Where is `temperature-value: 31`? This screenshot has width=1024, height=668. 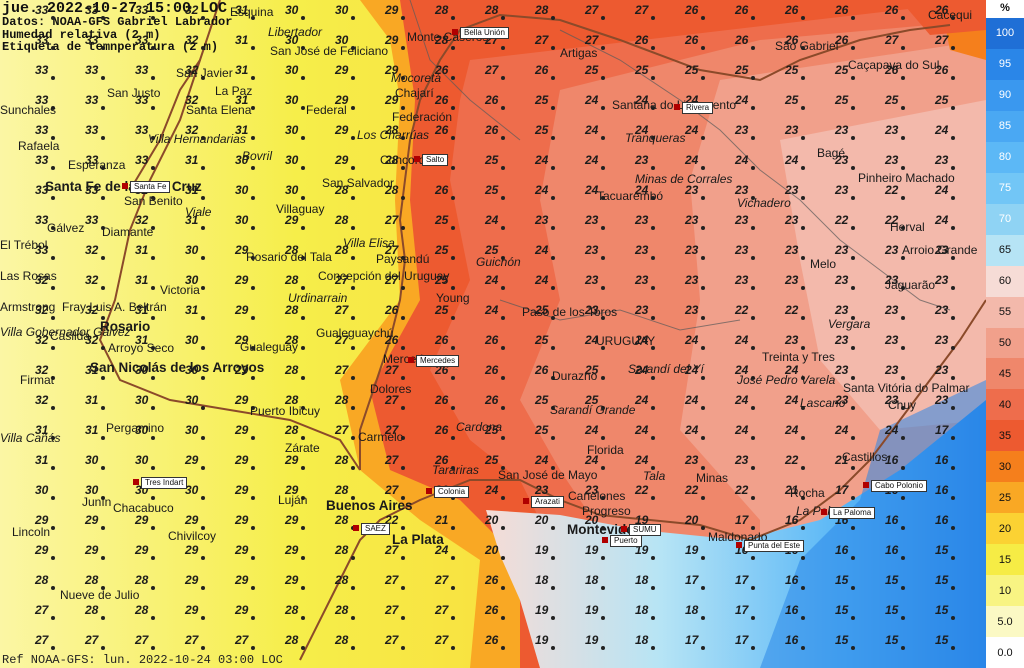
temperature-value: 31 is located at coordinates (142, 340).